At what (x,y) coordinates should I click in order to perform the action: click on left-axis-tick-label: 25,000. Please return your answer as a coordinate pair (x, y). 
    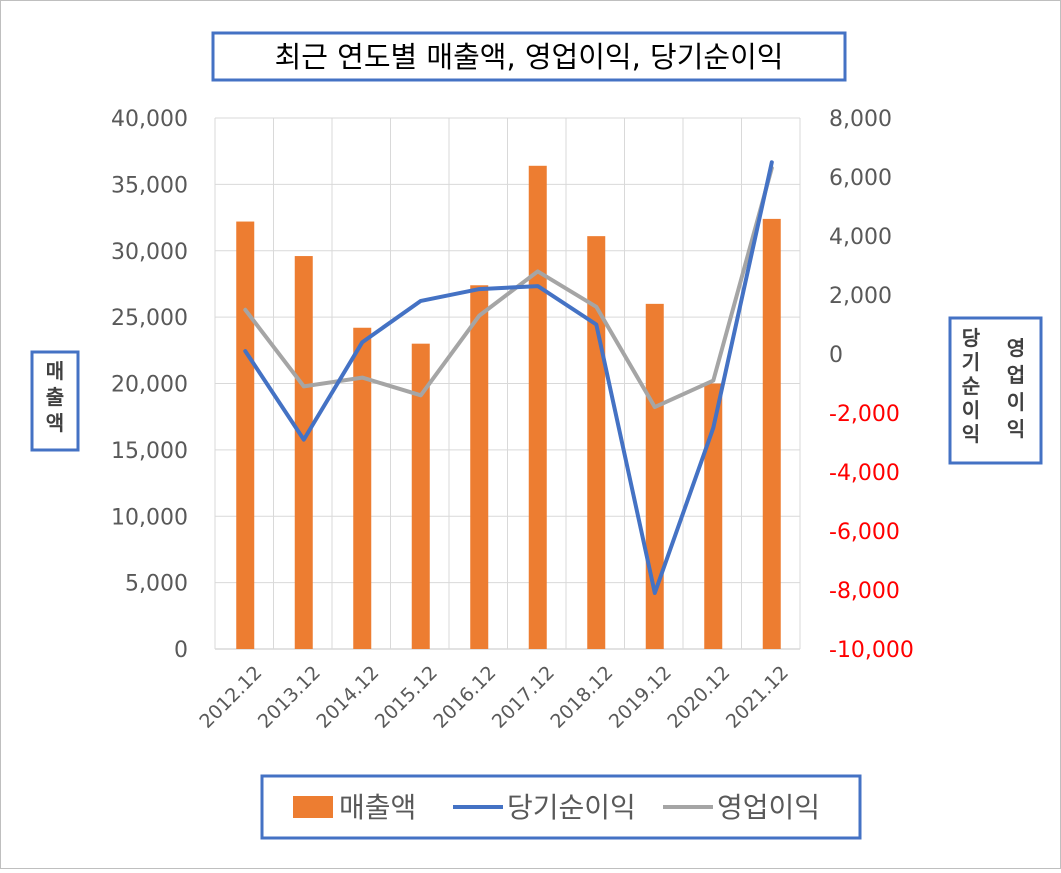
    Looking at the image, I should click on (149, 318).